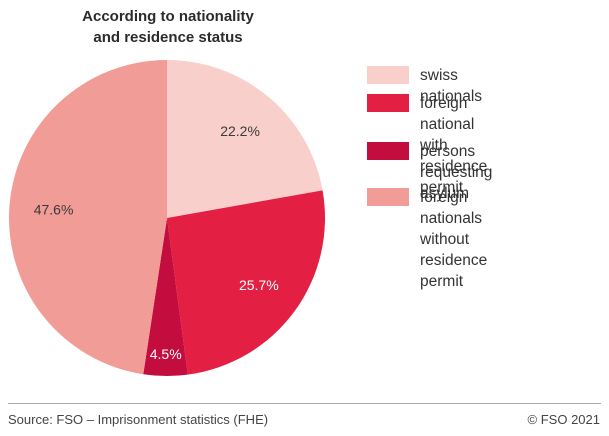  Describe the element at coordinates (165, 297) in the screenshot. I see `pie-slice-asylum-seekers` at that location.